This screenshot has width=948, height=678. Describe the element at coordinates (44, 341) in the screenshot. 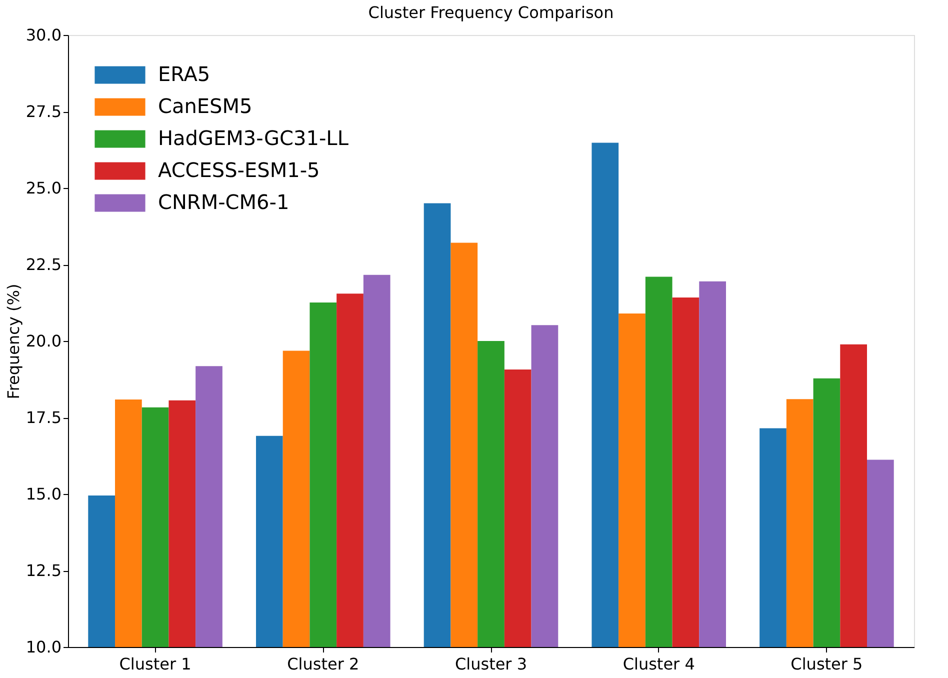

I see `y-tick-label: 20.0` at that location.